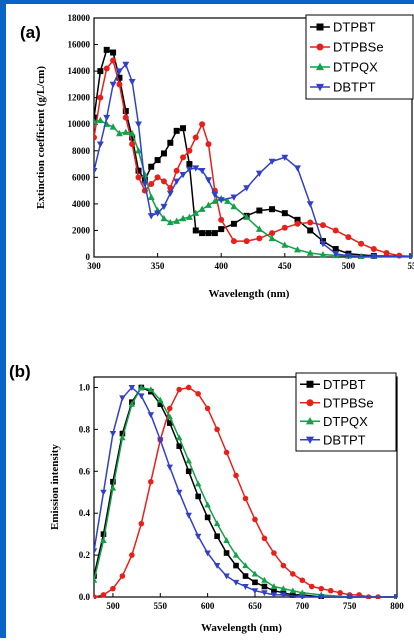 The width and height of the screenshot is (414, 643). What do you see at coordinates (85, 429) in the screenshot?
I see `y-tick-label: 0.8` at bounding box center [85, 429].